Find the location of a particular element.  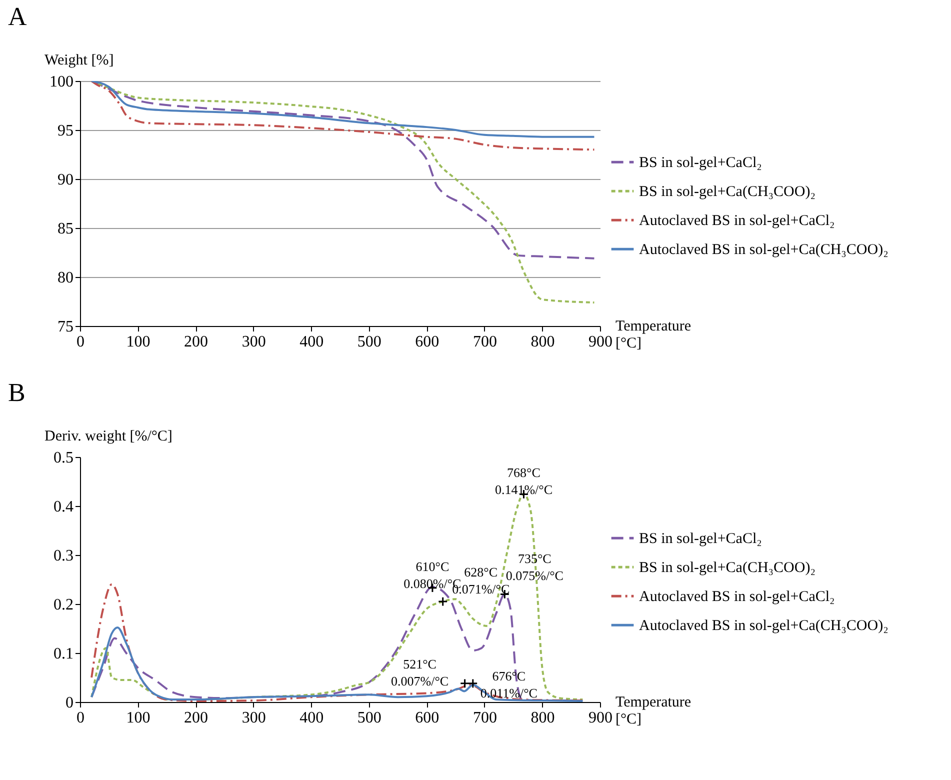

y-tick-label: 0.3 is located at coordinates (64, 556).